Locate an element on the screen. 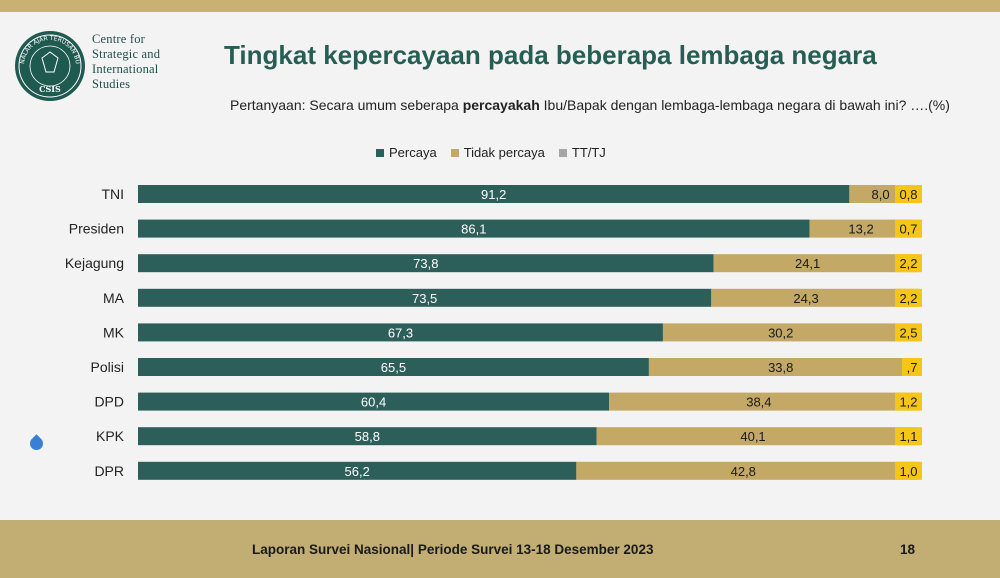 The image size is (1000, 578). value-label-dpr-tidak-percaya: 42,8 is located at coordinates (743, 471).